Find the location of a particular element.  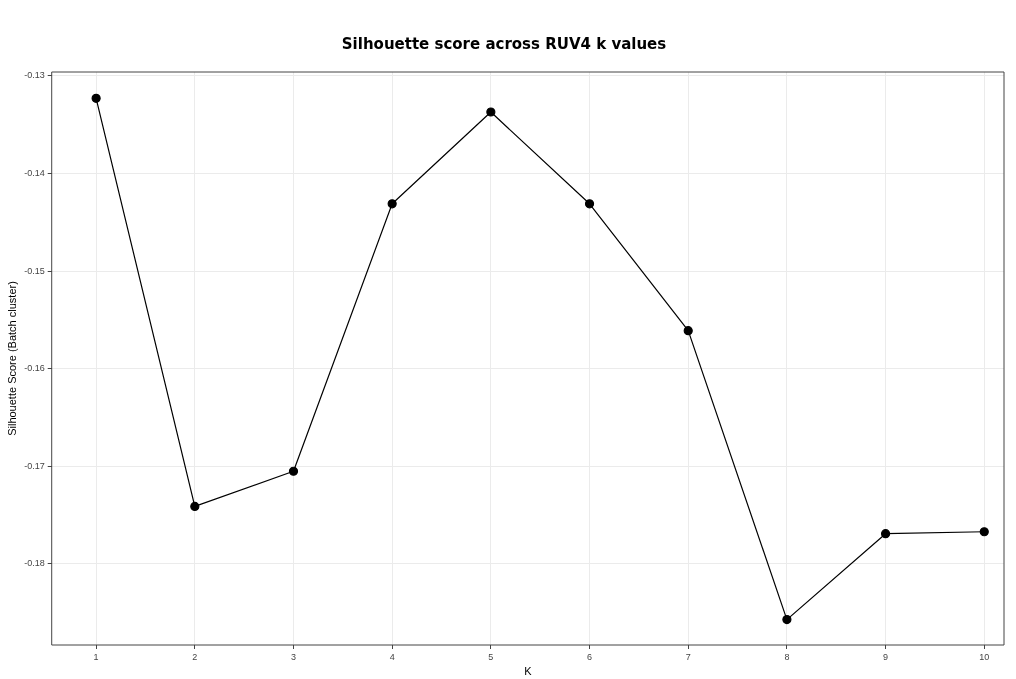

y-tick-label: -0.17 is located at coordinates (34, 465).